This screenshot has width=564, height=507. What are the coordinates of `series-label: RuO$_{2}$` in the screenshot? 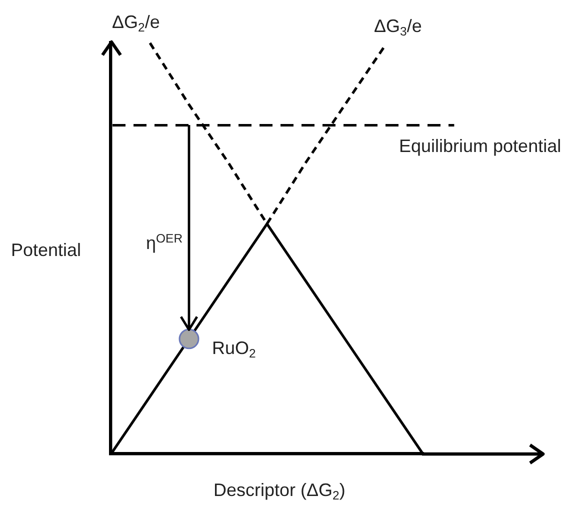 It's located at (234, 349).